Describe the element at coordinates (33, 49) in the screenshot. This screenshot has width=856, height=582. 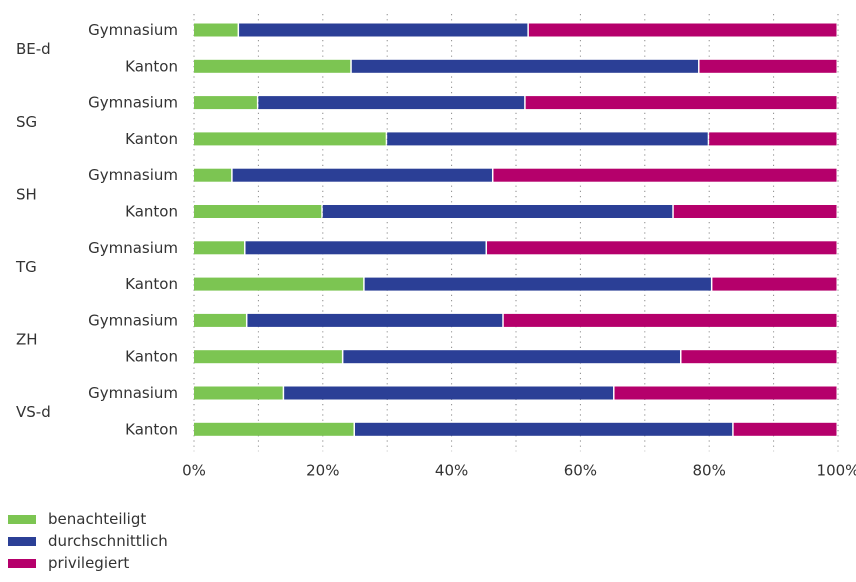
I see `group-label: BE-d` at that location.